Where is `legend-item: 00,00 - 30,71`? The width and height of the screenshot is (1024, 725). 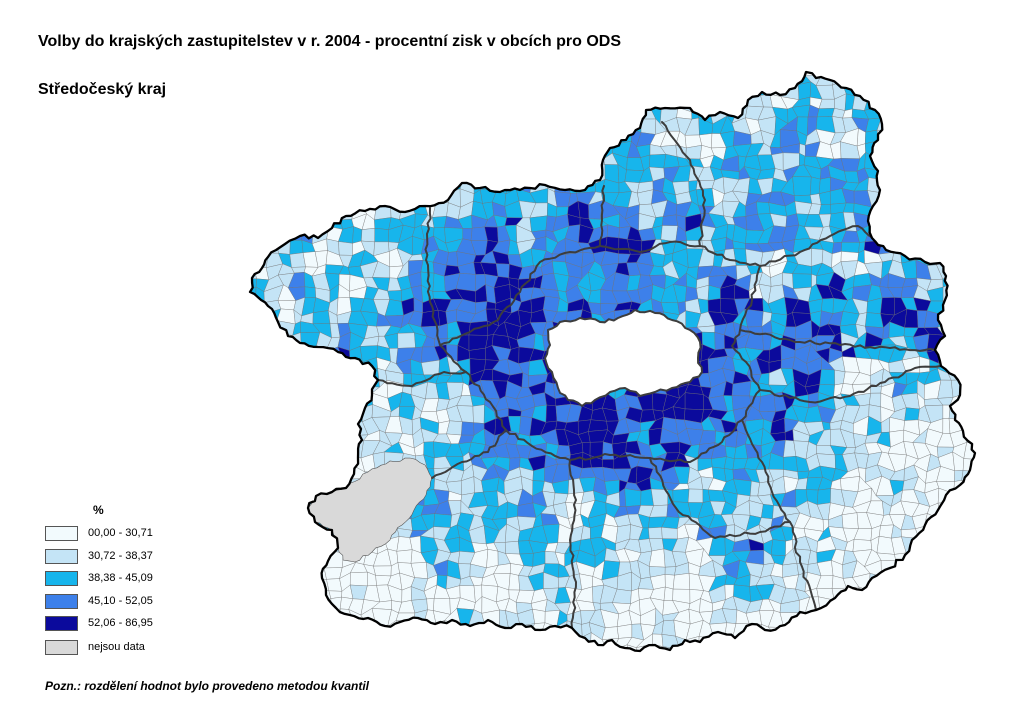
legend-item: 00,00 - 30,71 is located at coordinates (130, 533).